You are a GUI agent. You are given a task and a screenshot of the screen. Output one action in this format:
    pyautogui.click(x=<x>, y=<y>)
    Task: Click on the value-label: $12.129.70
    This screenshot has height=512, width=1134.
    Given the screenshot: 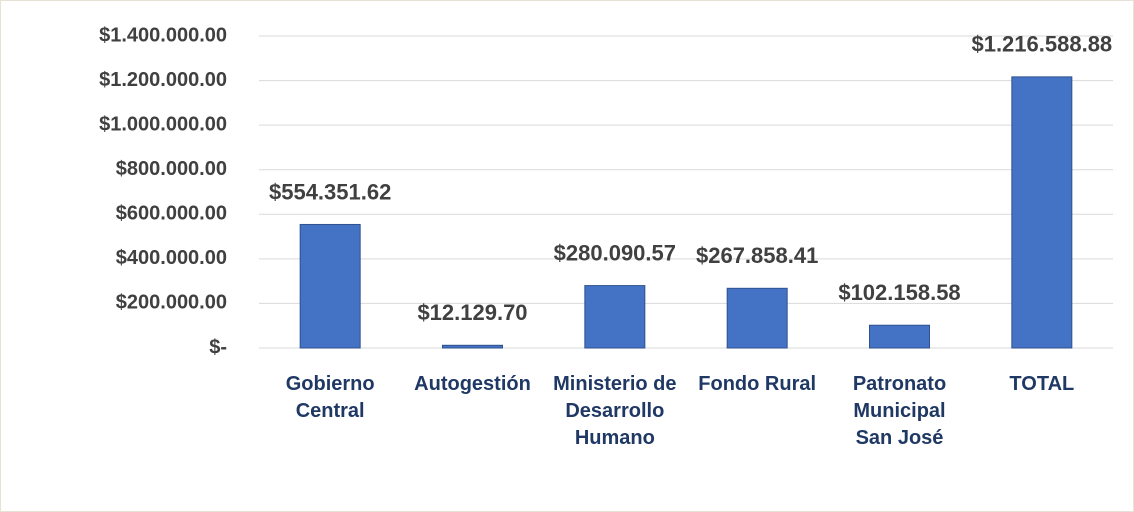 What is the action you would take?
    pyautogui.click(x=472, y=312)
    